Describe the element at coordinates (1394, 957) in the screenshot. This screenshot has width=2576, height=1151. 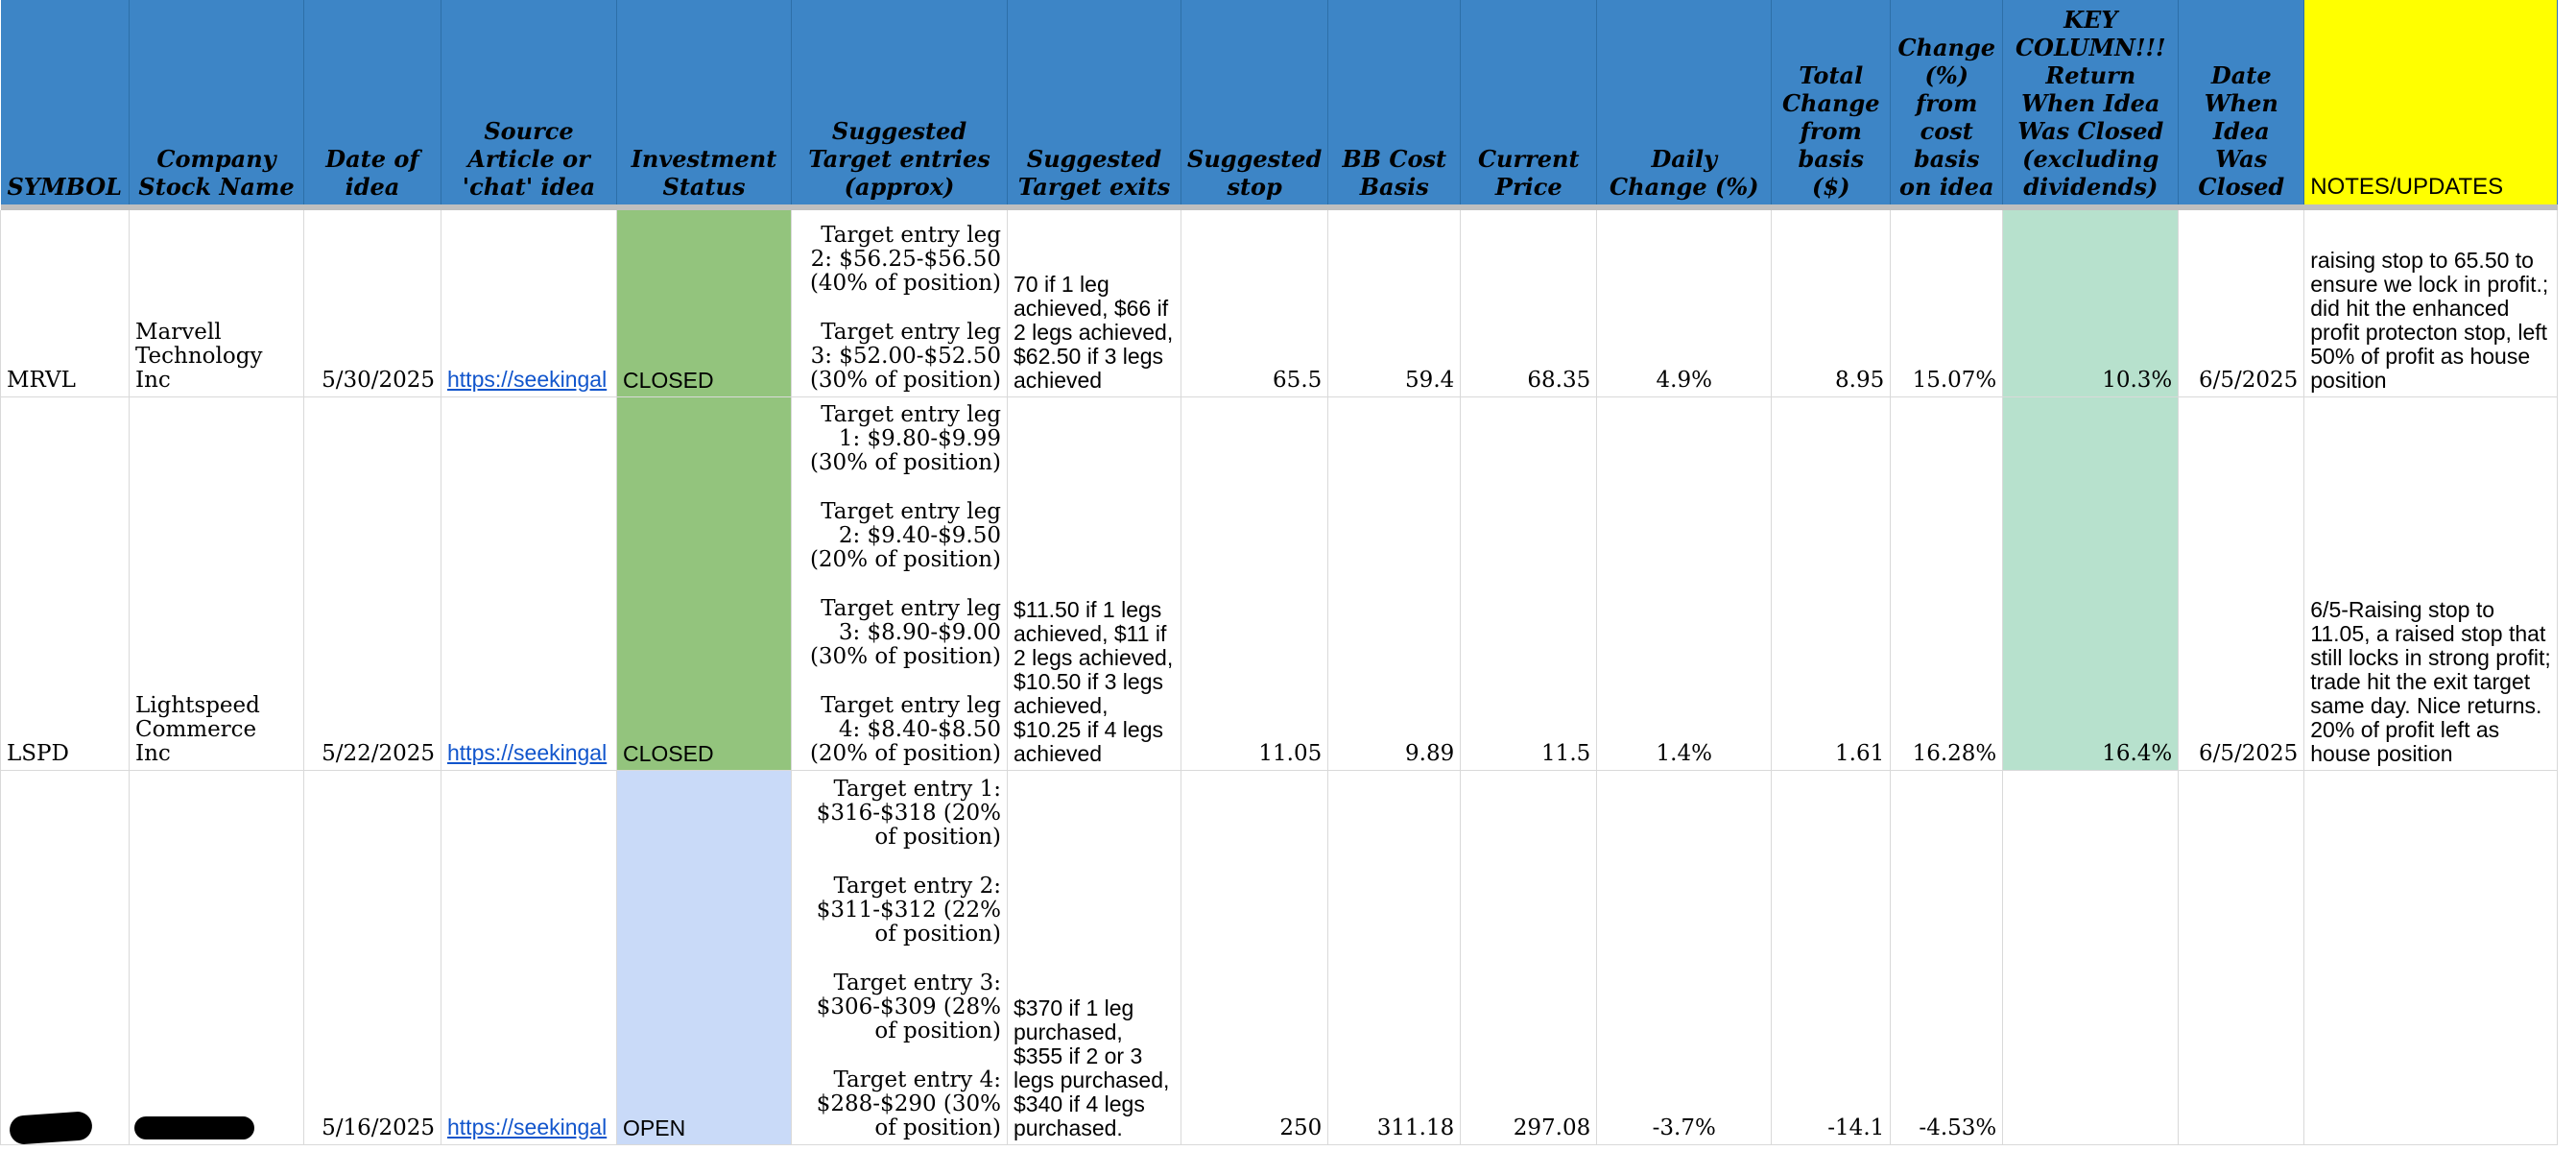
I see `cell-cost-basis: 311.18` at that location.